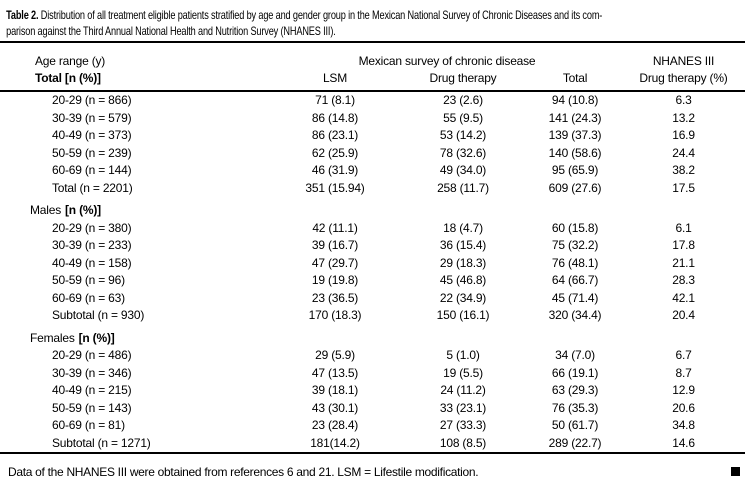  Describe the element at coordinates (92, 170) in the screenshot. I see `age-range-cell: 60-69 (n = 144)` at that location.